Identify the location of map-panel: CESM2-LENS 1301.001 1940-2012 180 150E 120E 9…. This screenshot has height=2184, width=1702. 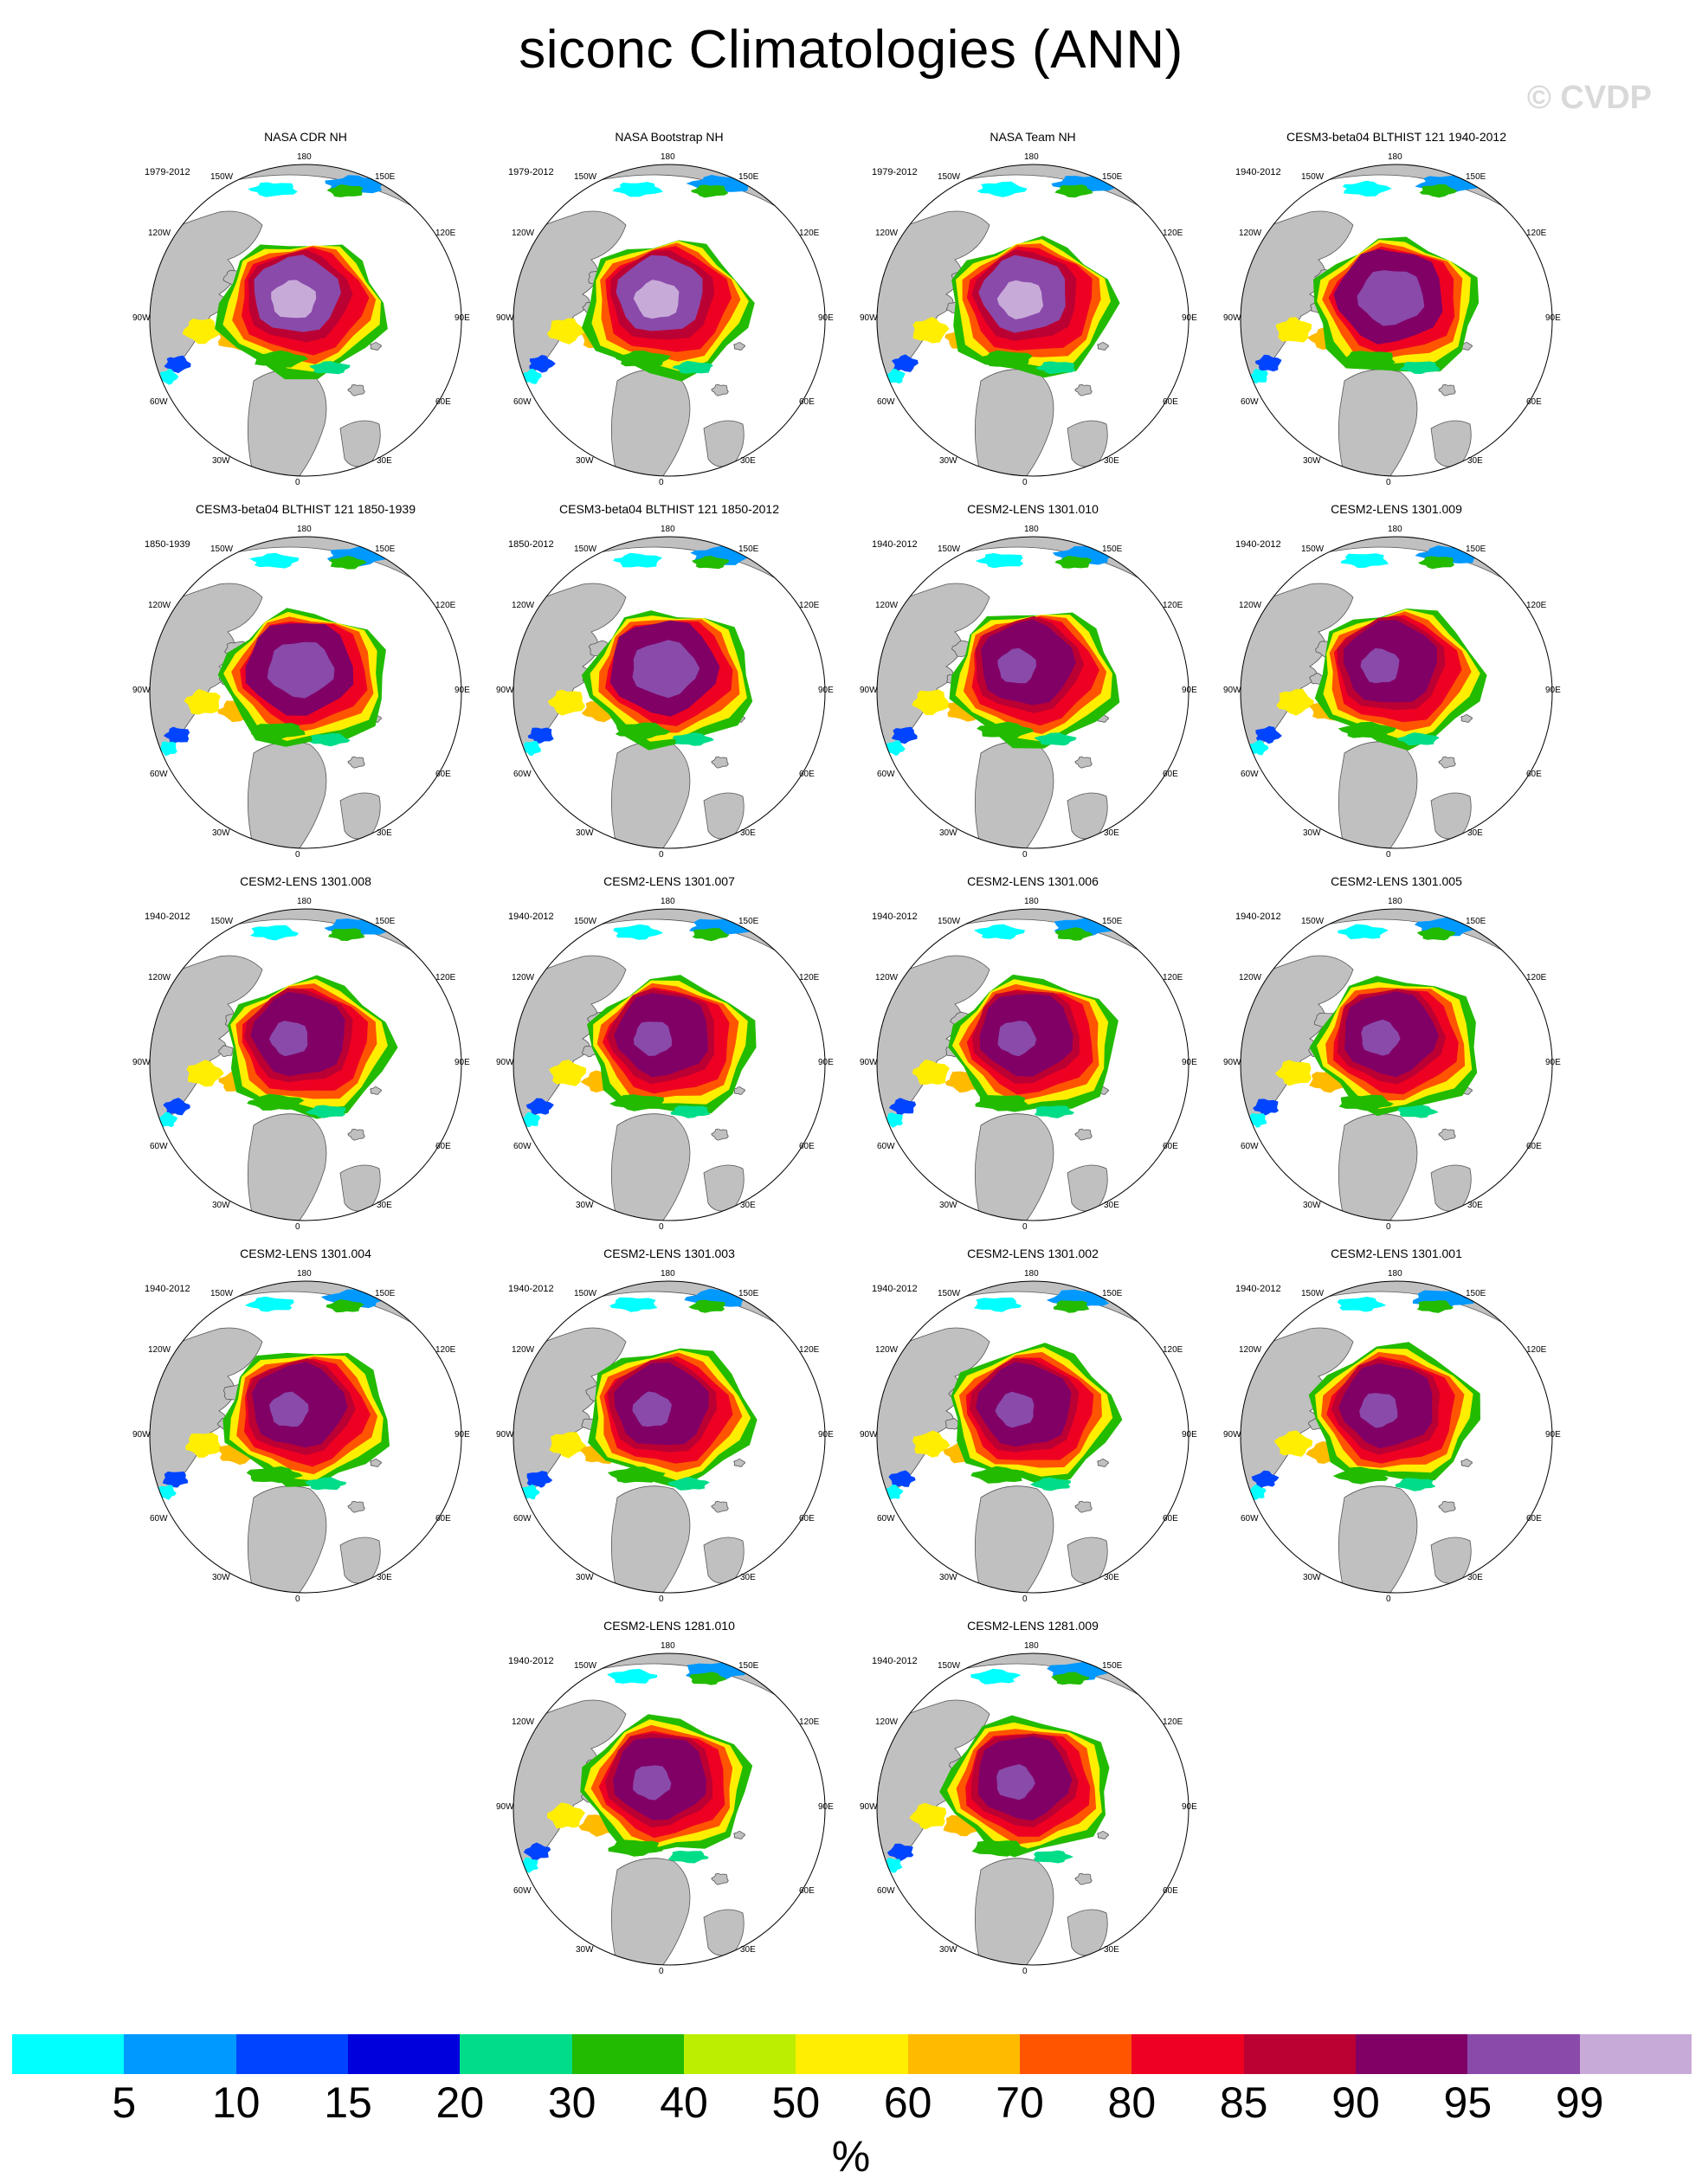
(1396, 1433).